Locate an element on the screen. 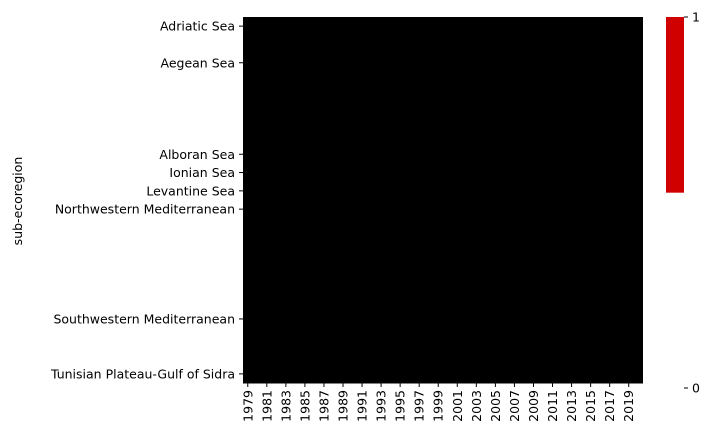  x-tick-label: 2007 is located at coordinates (514, 406).